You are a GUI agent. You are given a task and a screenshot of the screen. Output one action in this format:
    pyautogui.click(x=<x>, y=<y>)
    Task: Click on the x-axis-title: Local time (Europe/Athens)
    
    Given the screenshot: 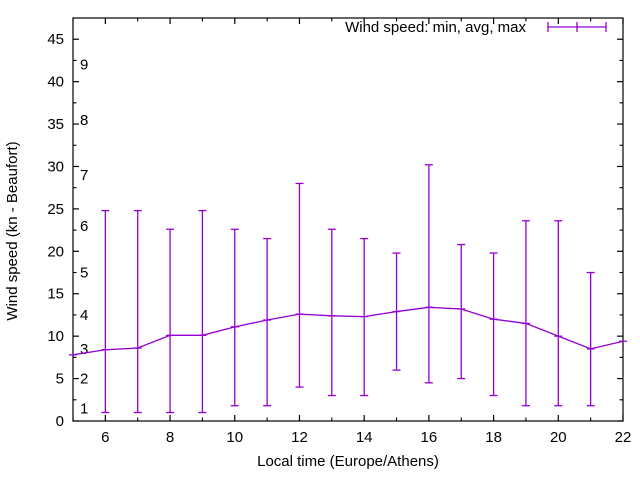 What is the action you would take?
    pyautogui.click(x=348, y=461)
    